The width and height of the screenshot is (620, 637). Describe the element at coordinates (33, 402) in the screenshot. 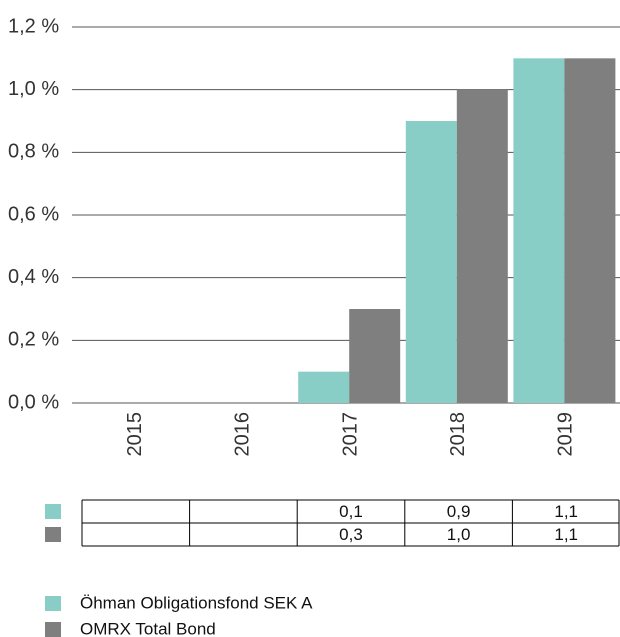

I see `y-tick-label: 0,0 %` at that location.